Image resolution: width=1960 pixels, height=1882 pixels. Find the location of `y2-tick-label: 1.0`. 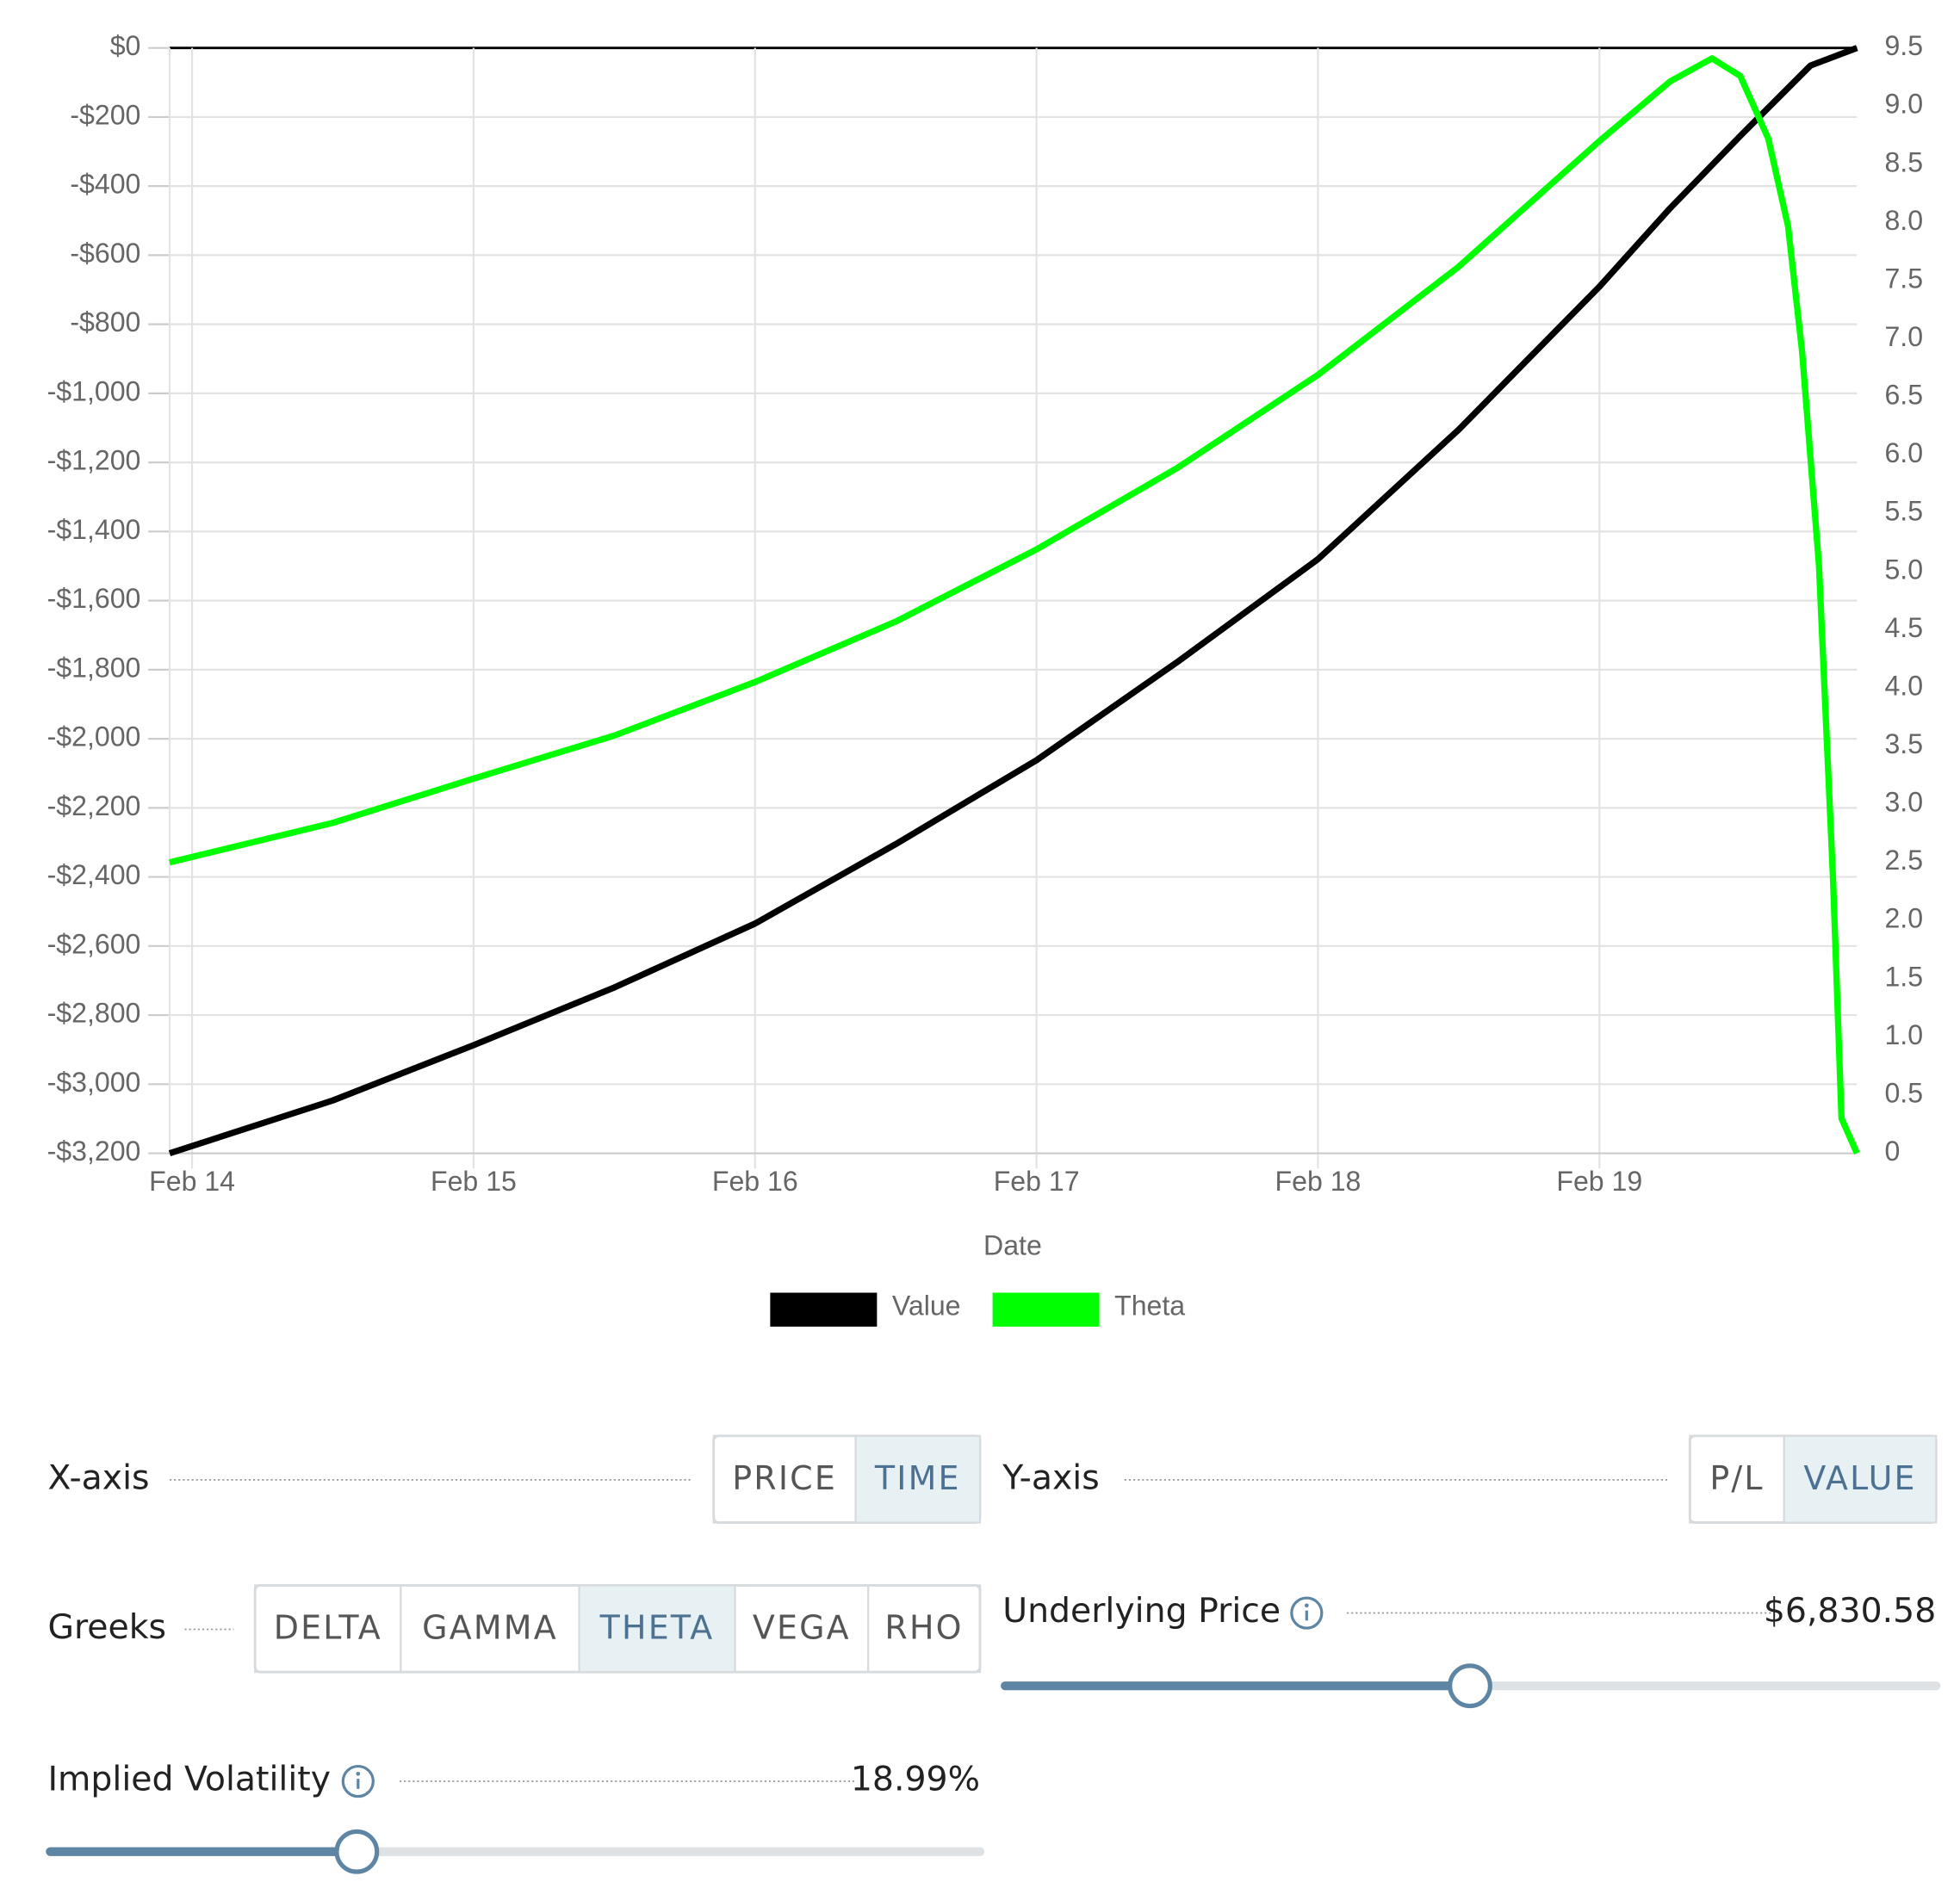

y2-tick-label: 1.0 is located at coordinates (1903, 1034).